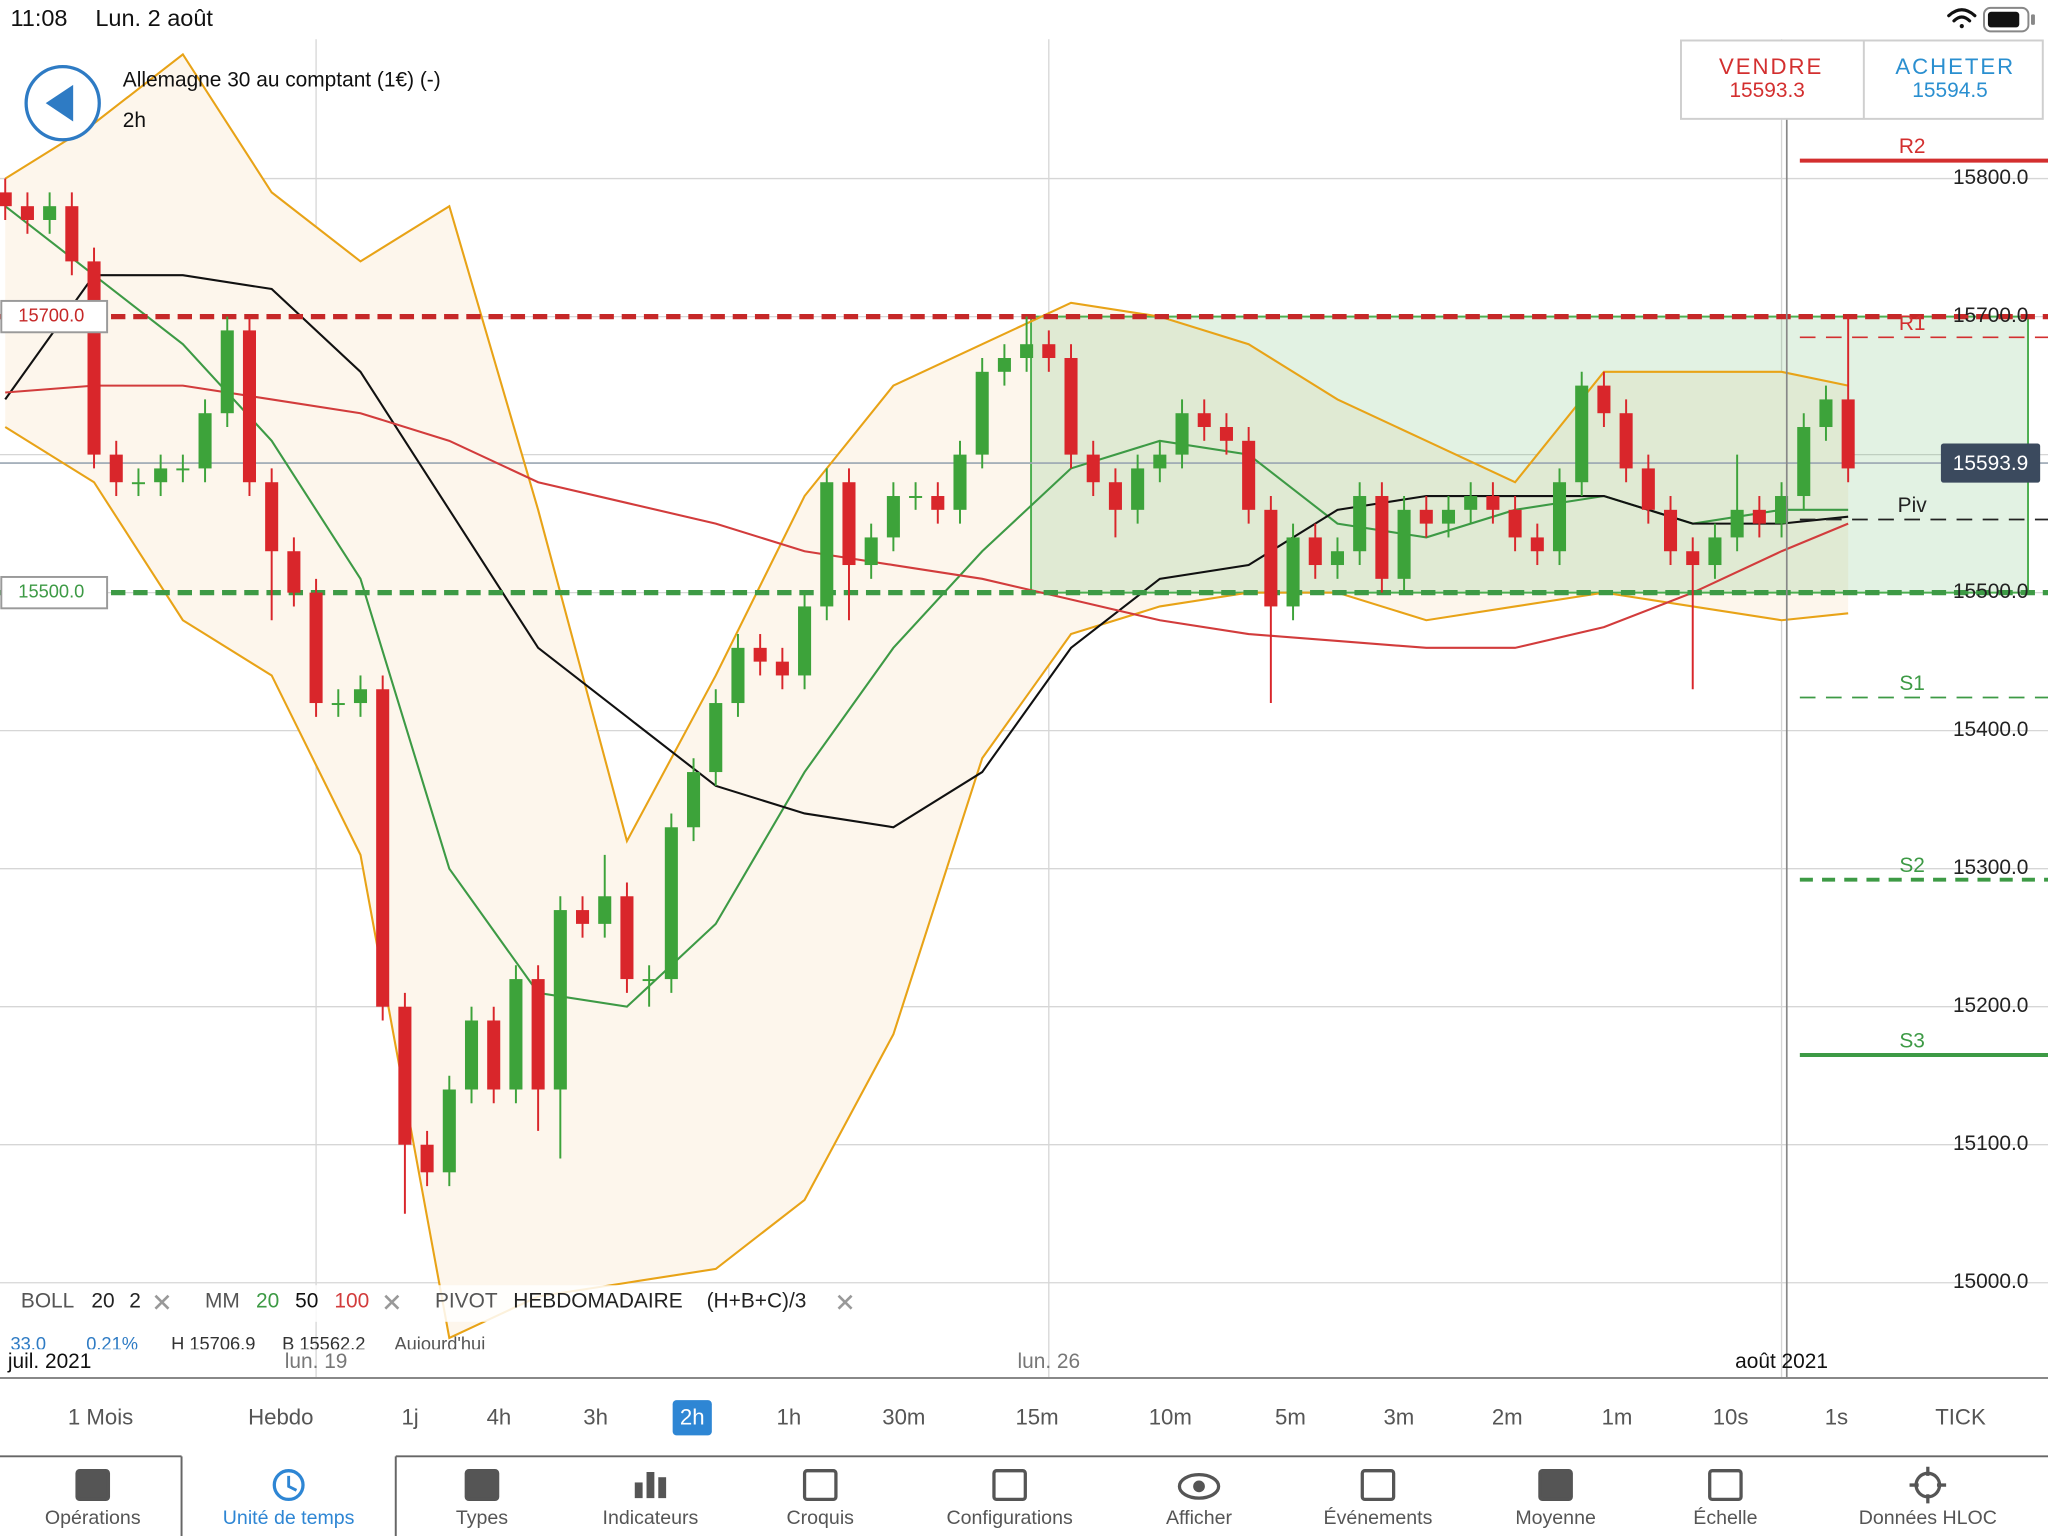 Image resolution: width=2048 pixels, height=1536 pixels. What do you see at coordinates (595, 1416) in the screenshot?
I see `timeframe-option: 3h` at bounding box center [595, 1416].